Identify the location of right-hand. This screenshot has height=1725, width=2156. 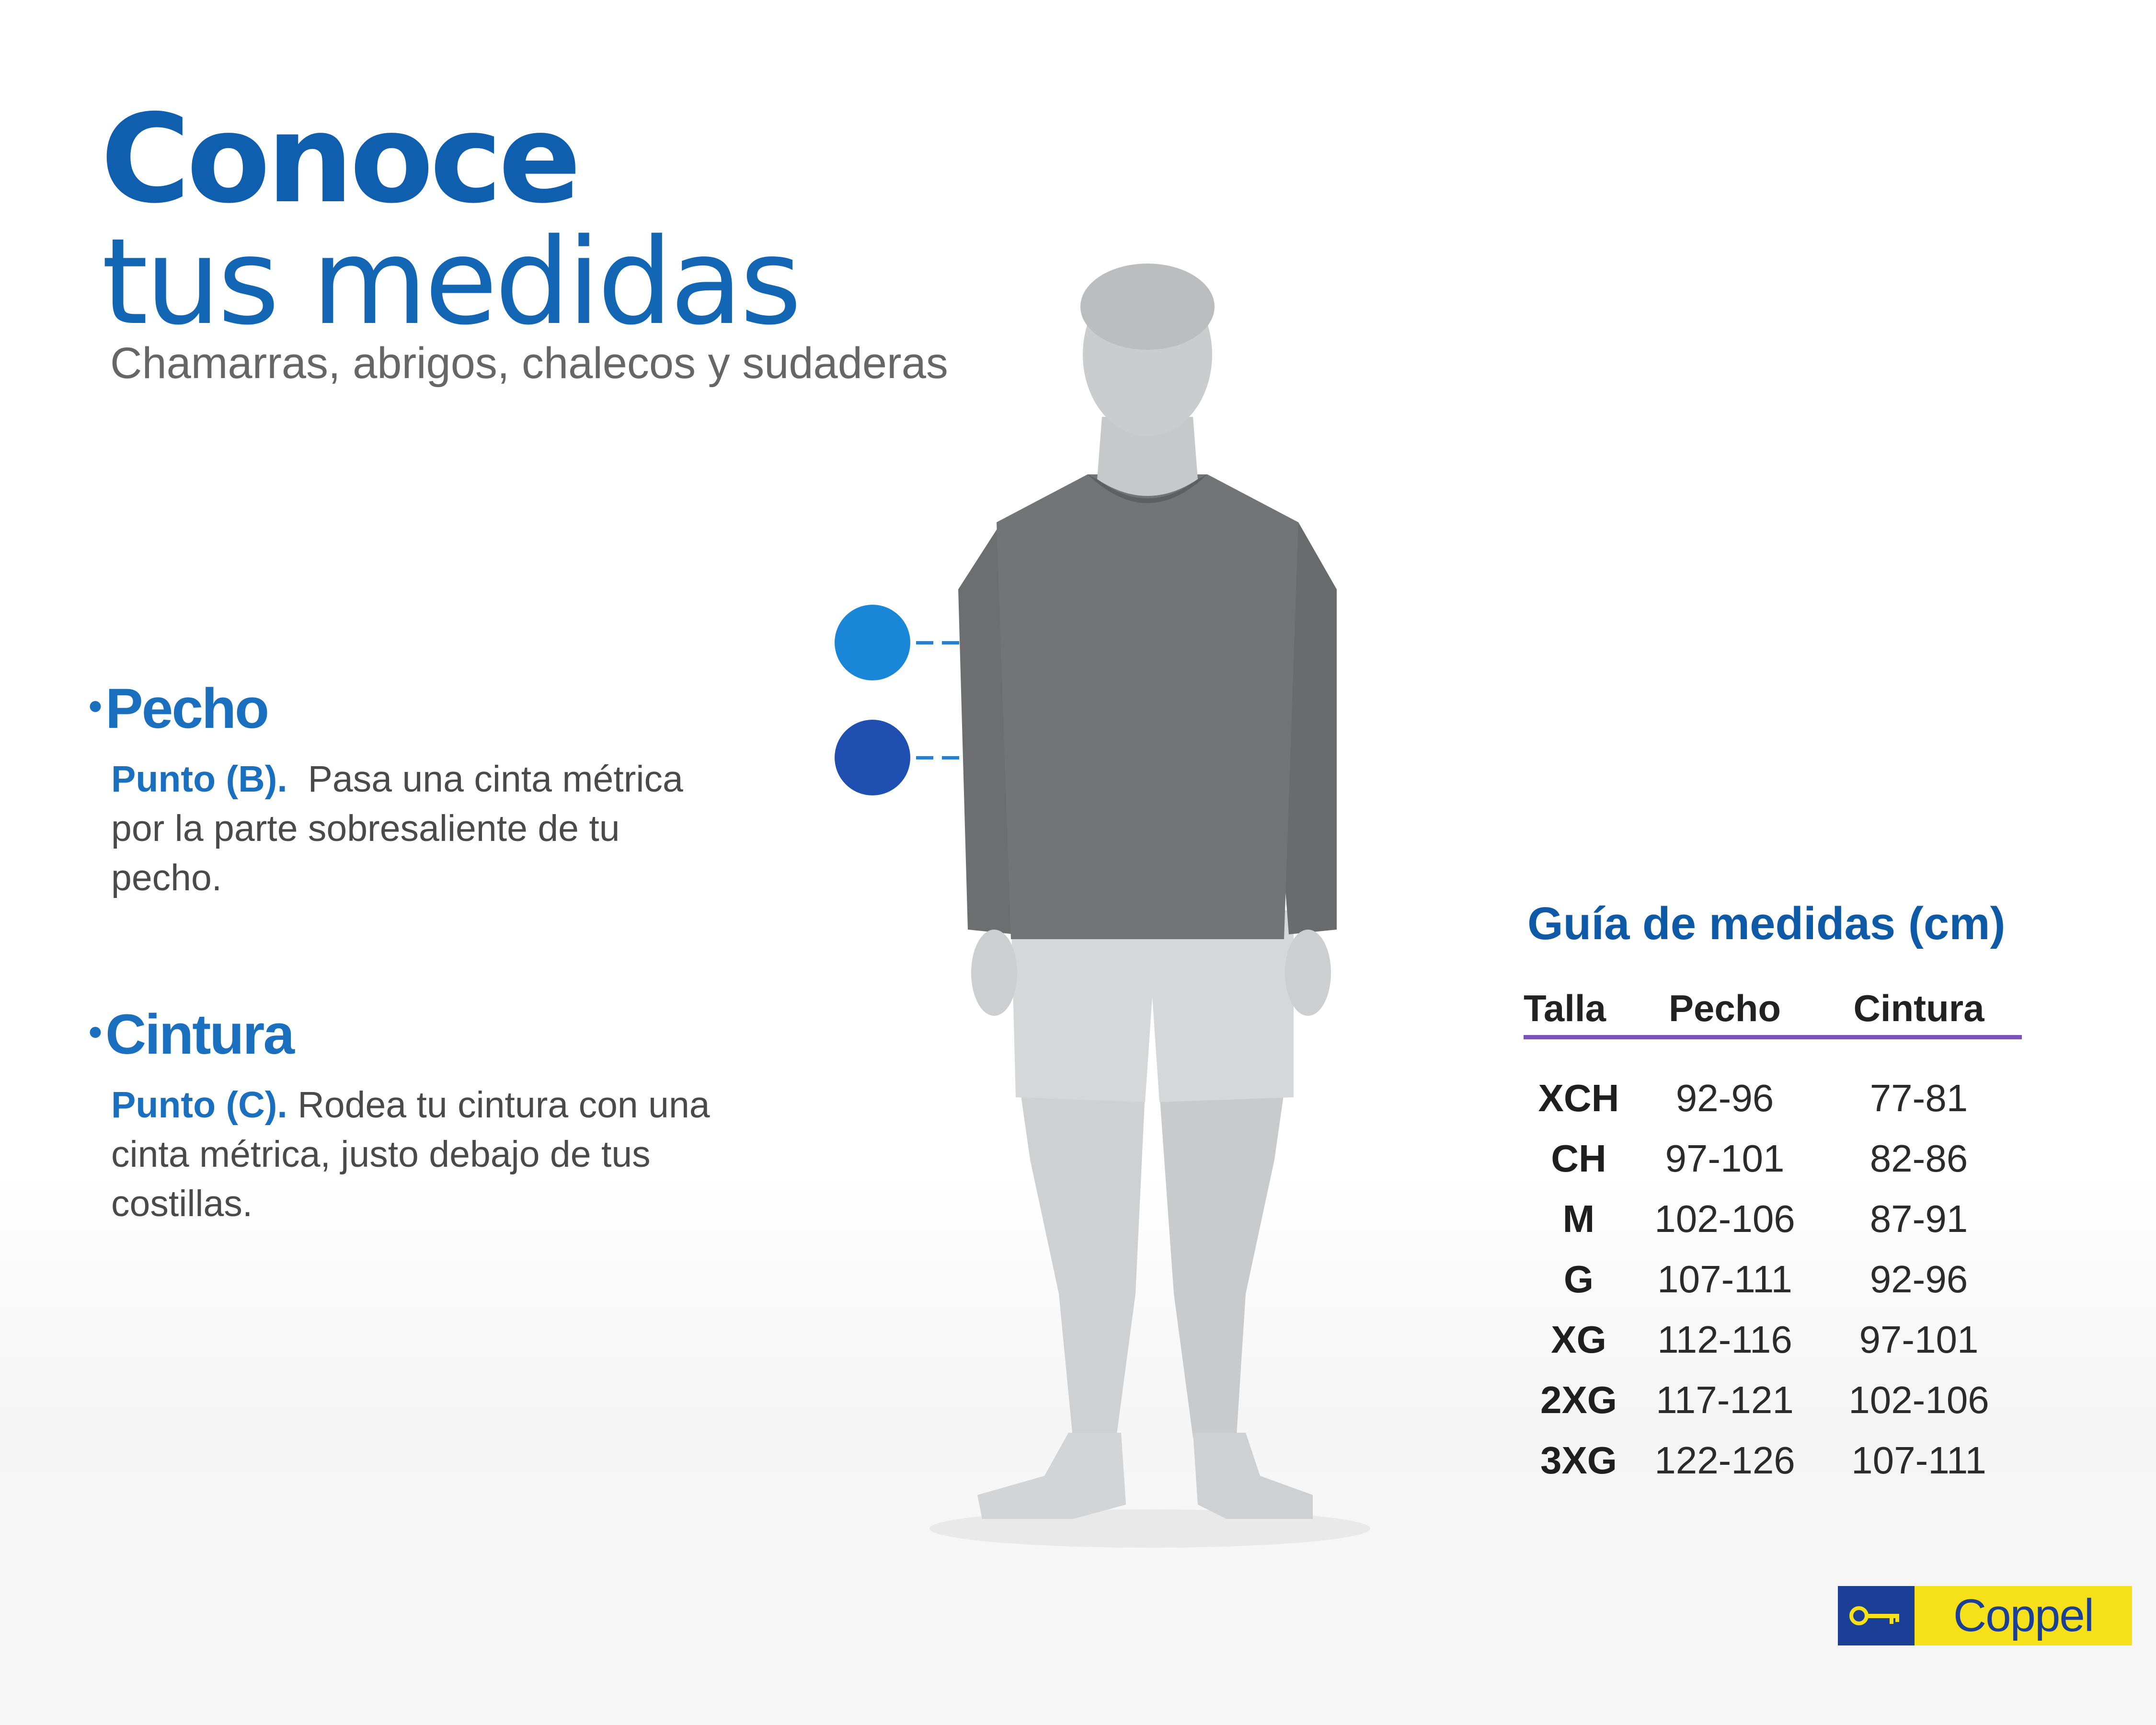
(1308, 973).